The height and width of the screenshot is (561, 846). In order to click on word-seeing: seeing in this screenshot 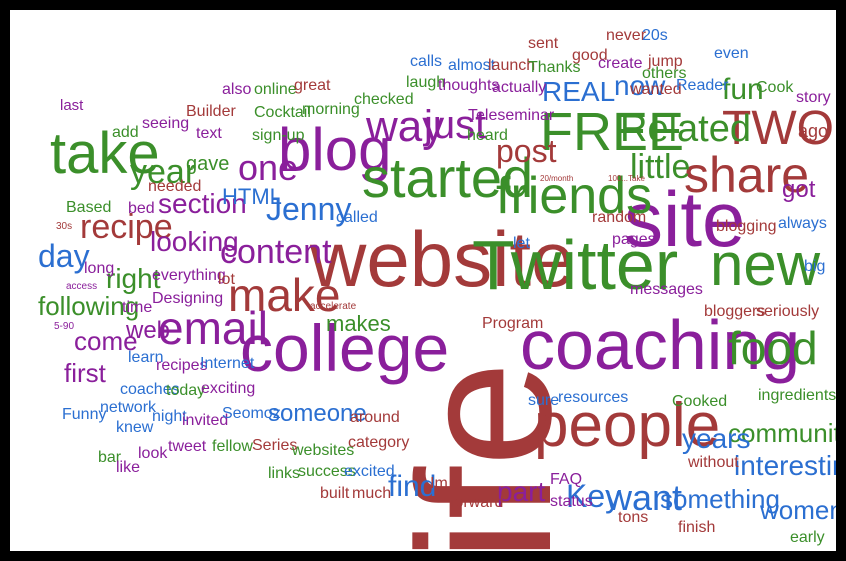, I will do `click(166, 123)`.